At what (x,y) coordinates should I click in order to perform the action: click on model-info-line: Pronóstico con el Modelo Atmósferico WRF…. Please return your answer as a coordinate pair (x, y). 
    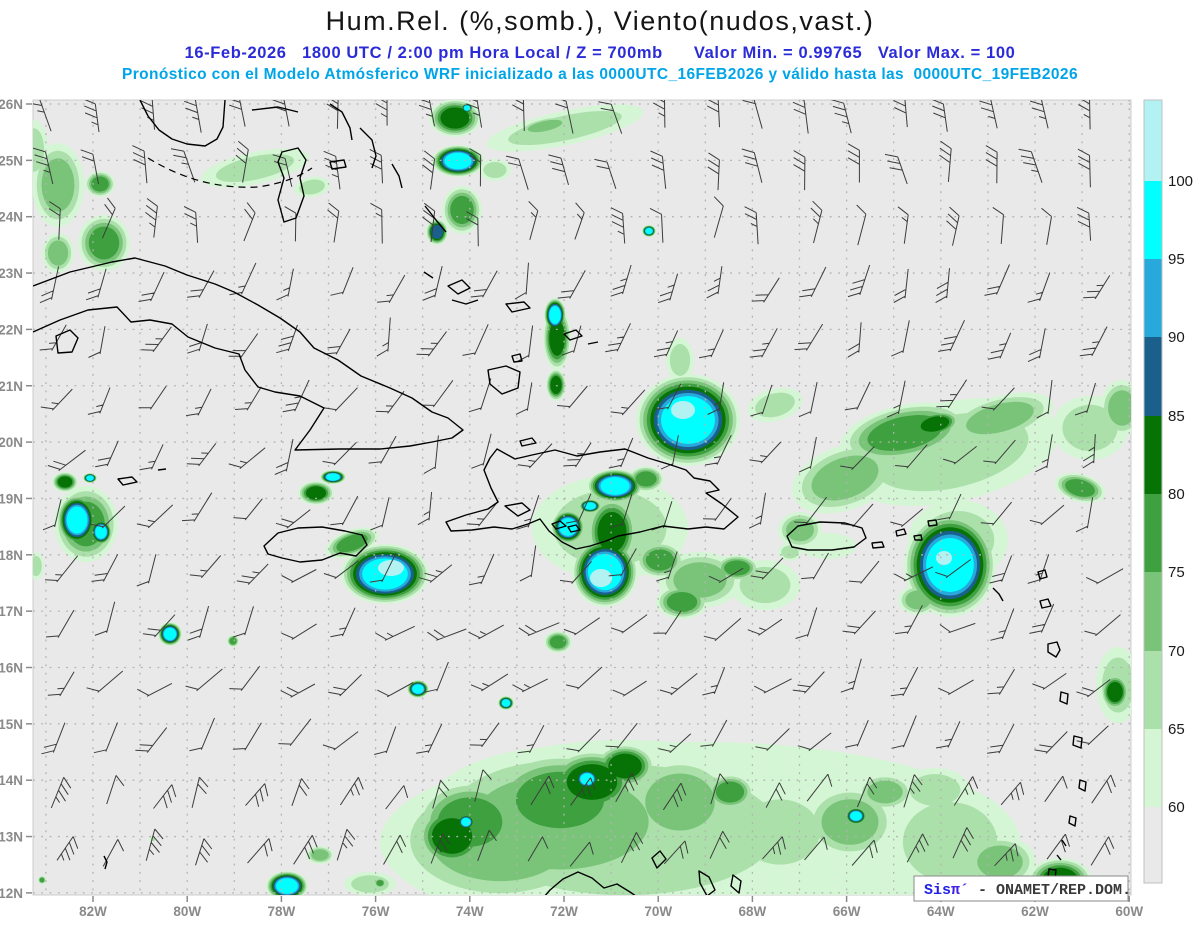
    Looking at the image, I should click on (600, 74).